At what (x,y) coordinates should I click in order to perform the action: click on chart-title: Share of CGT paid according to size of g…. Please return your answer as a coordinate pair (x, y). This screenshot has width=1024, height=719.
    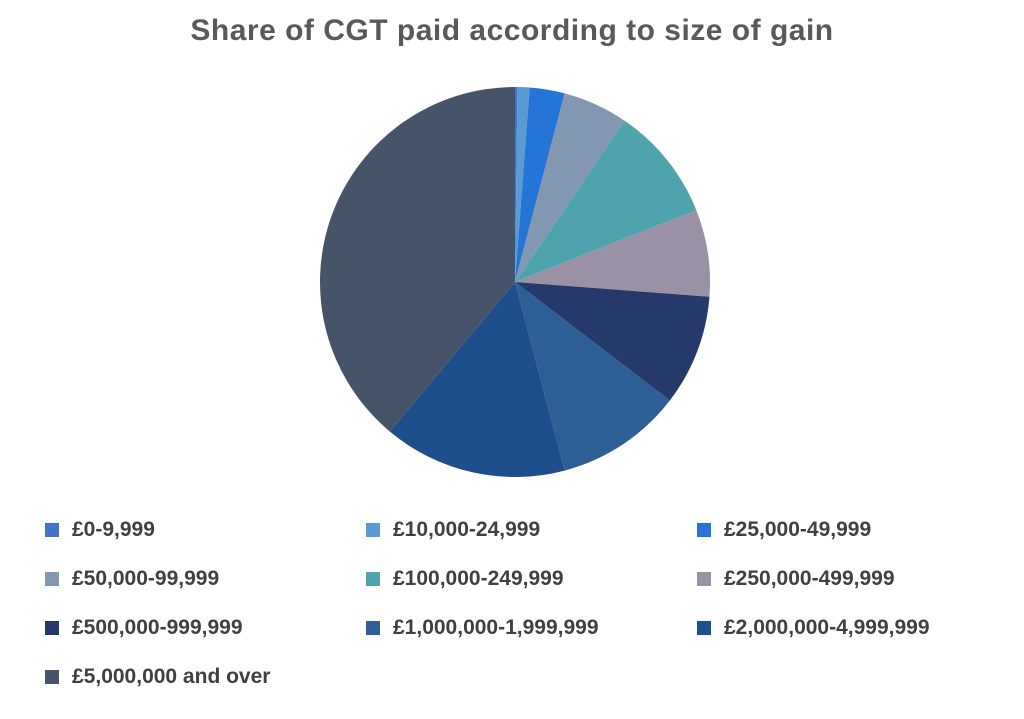
    Looking at the image, I should click on (512, 30).